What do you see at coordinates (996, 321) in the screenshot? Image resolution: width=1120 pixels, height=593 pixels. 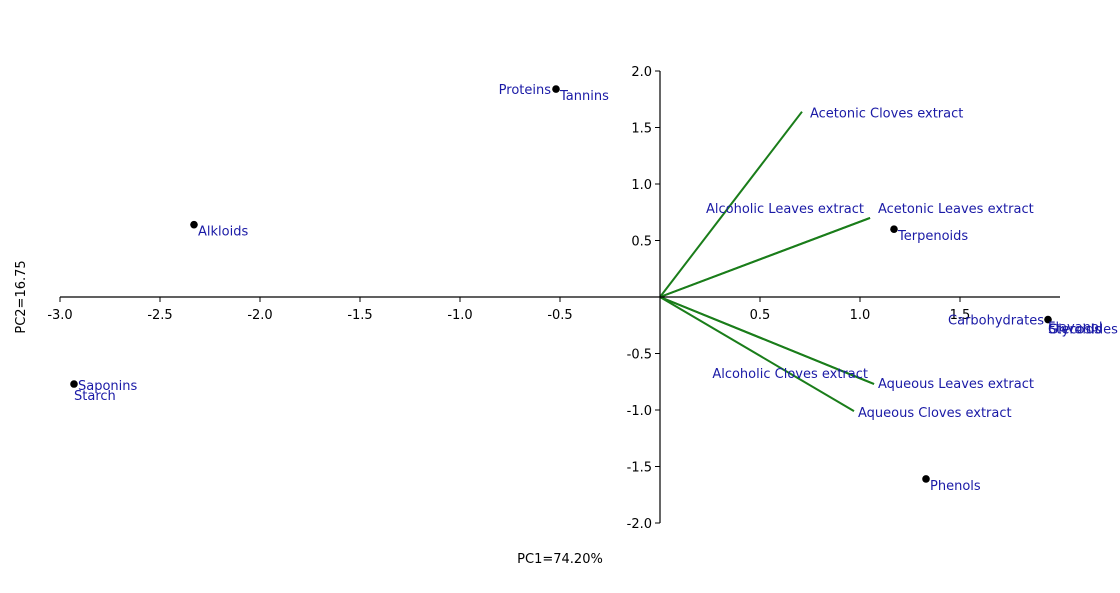 I see `point-label: Carbohydrates` at bounding box center [996, 321].